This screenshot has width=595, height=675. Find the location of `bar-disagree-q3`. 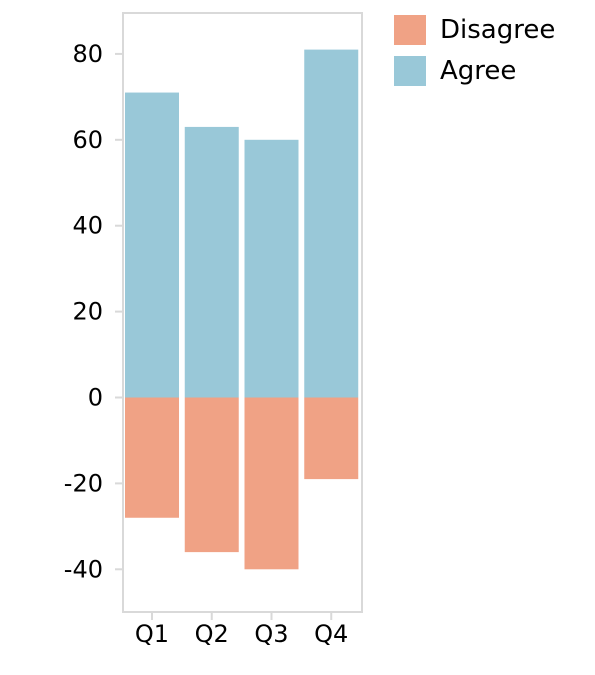

bar-disagree-q3 is located at coordinates (271, 483).